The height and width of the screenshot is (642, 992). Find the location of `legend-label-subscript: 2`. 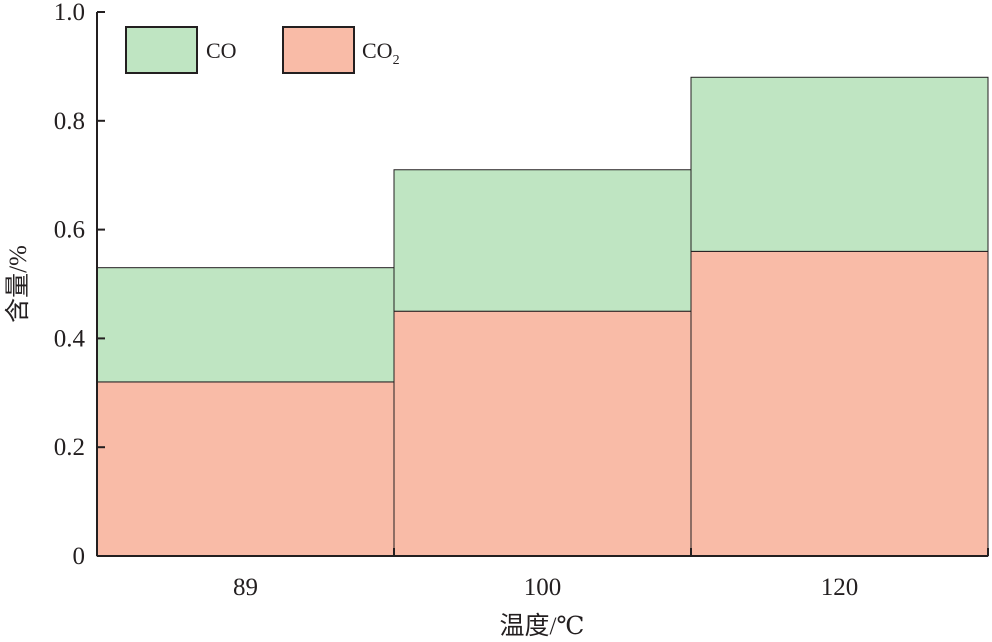

legend-label-subscript: 2 is located at coordinates (396, 60).